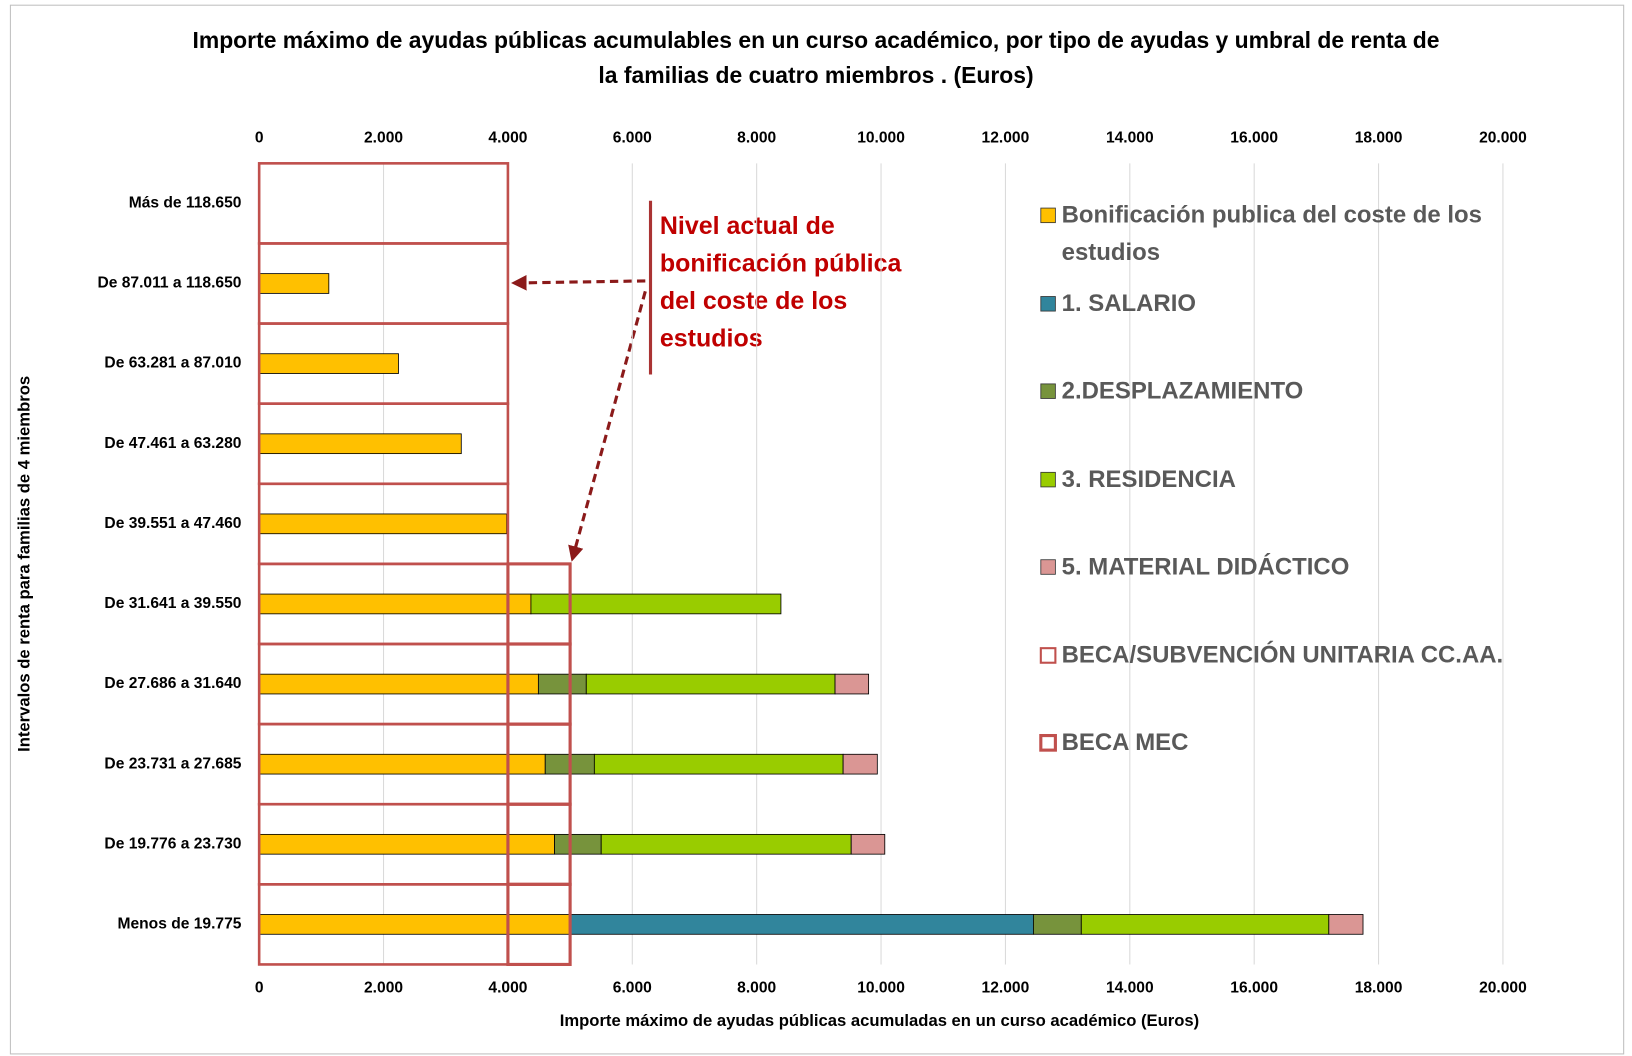 The image size is (1632, 1056). What do you see at coordinates (172, 363) in the screenshot?
I see `y-tick-label: De 63.281 a 87.010` at bounding box center [172, 363].